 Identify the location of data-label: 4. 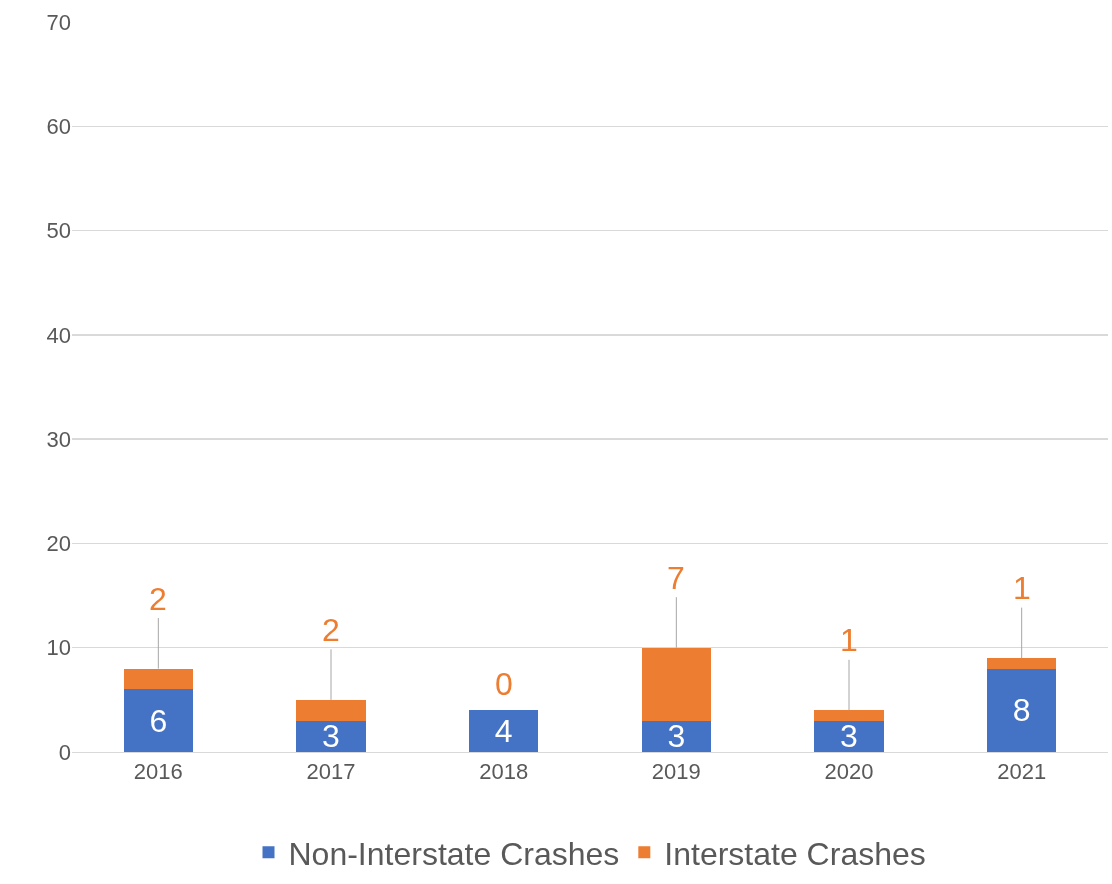
(503, 731).